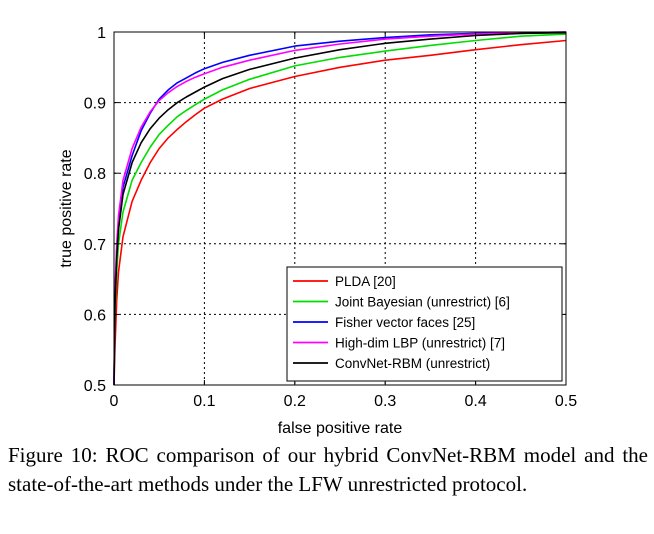 This screenshot has height=534, width=654. What do you see at coordinates (566, 401) in the screenshot?
I see `x-tick-label: 0.5` at bounding box center [566, 401].